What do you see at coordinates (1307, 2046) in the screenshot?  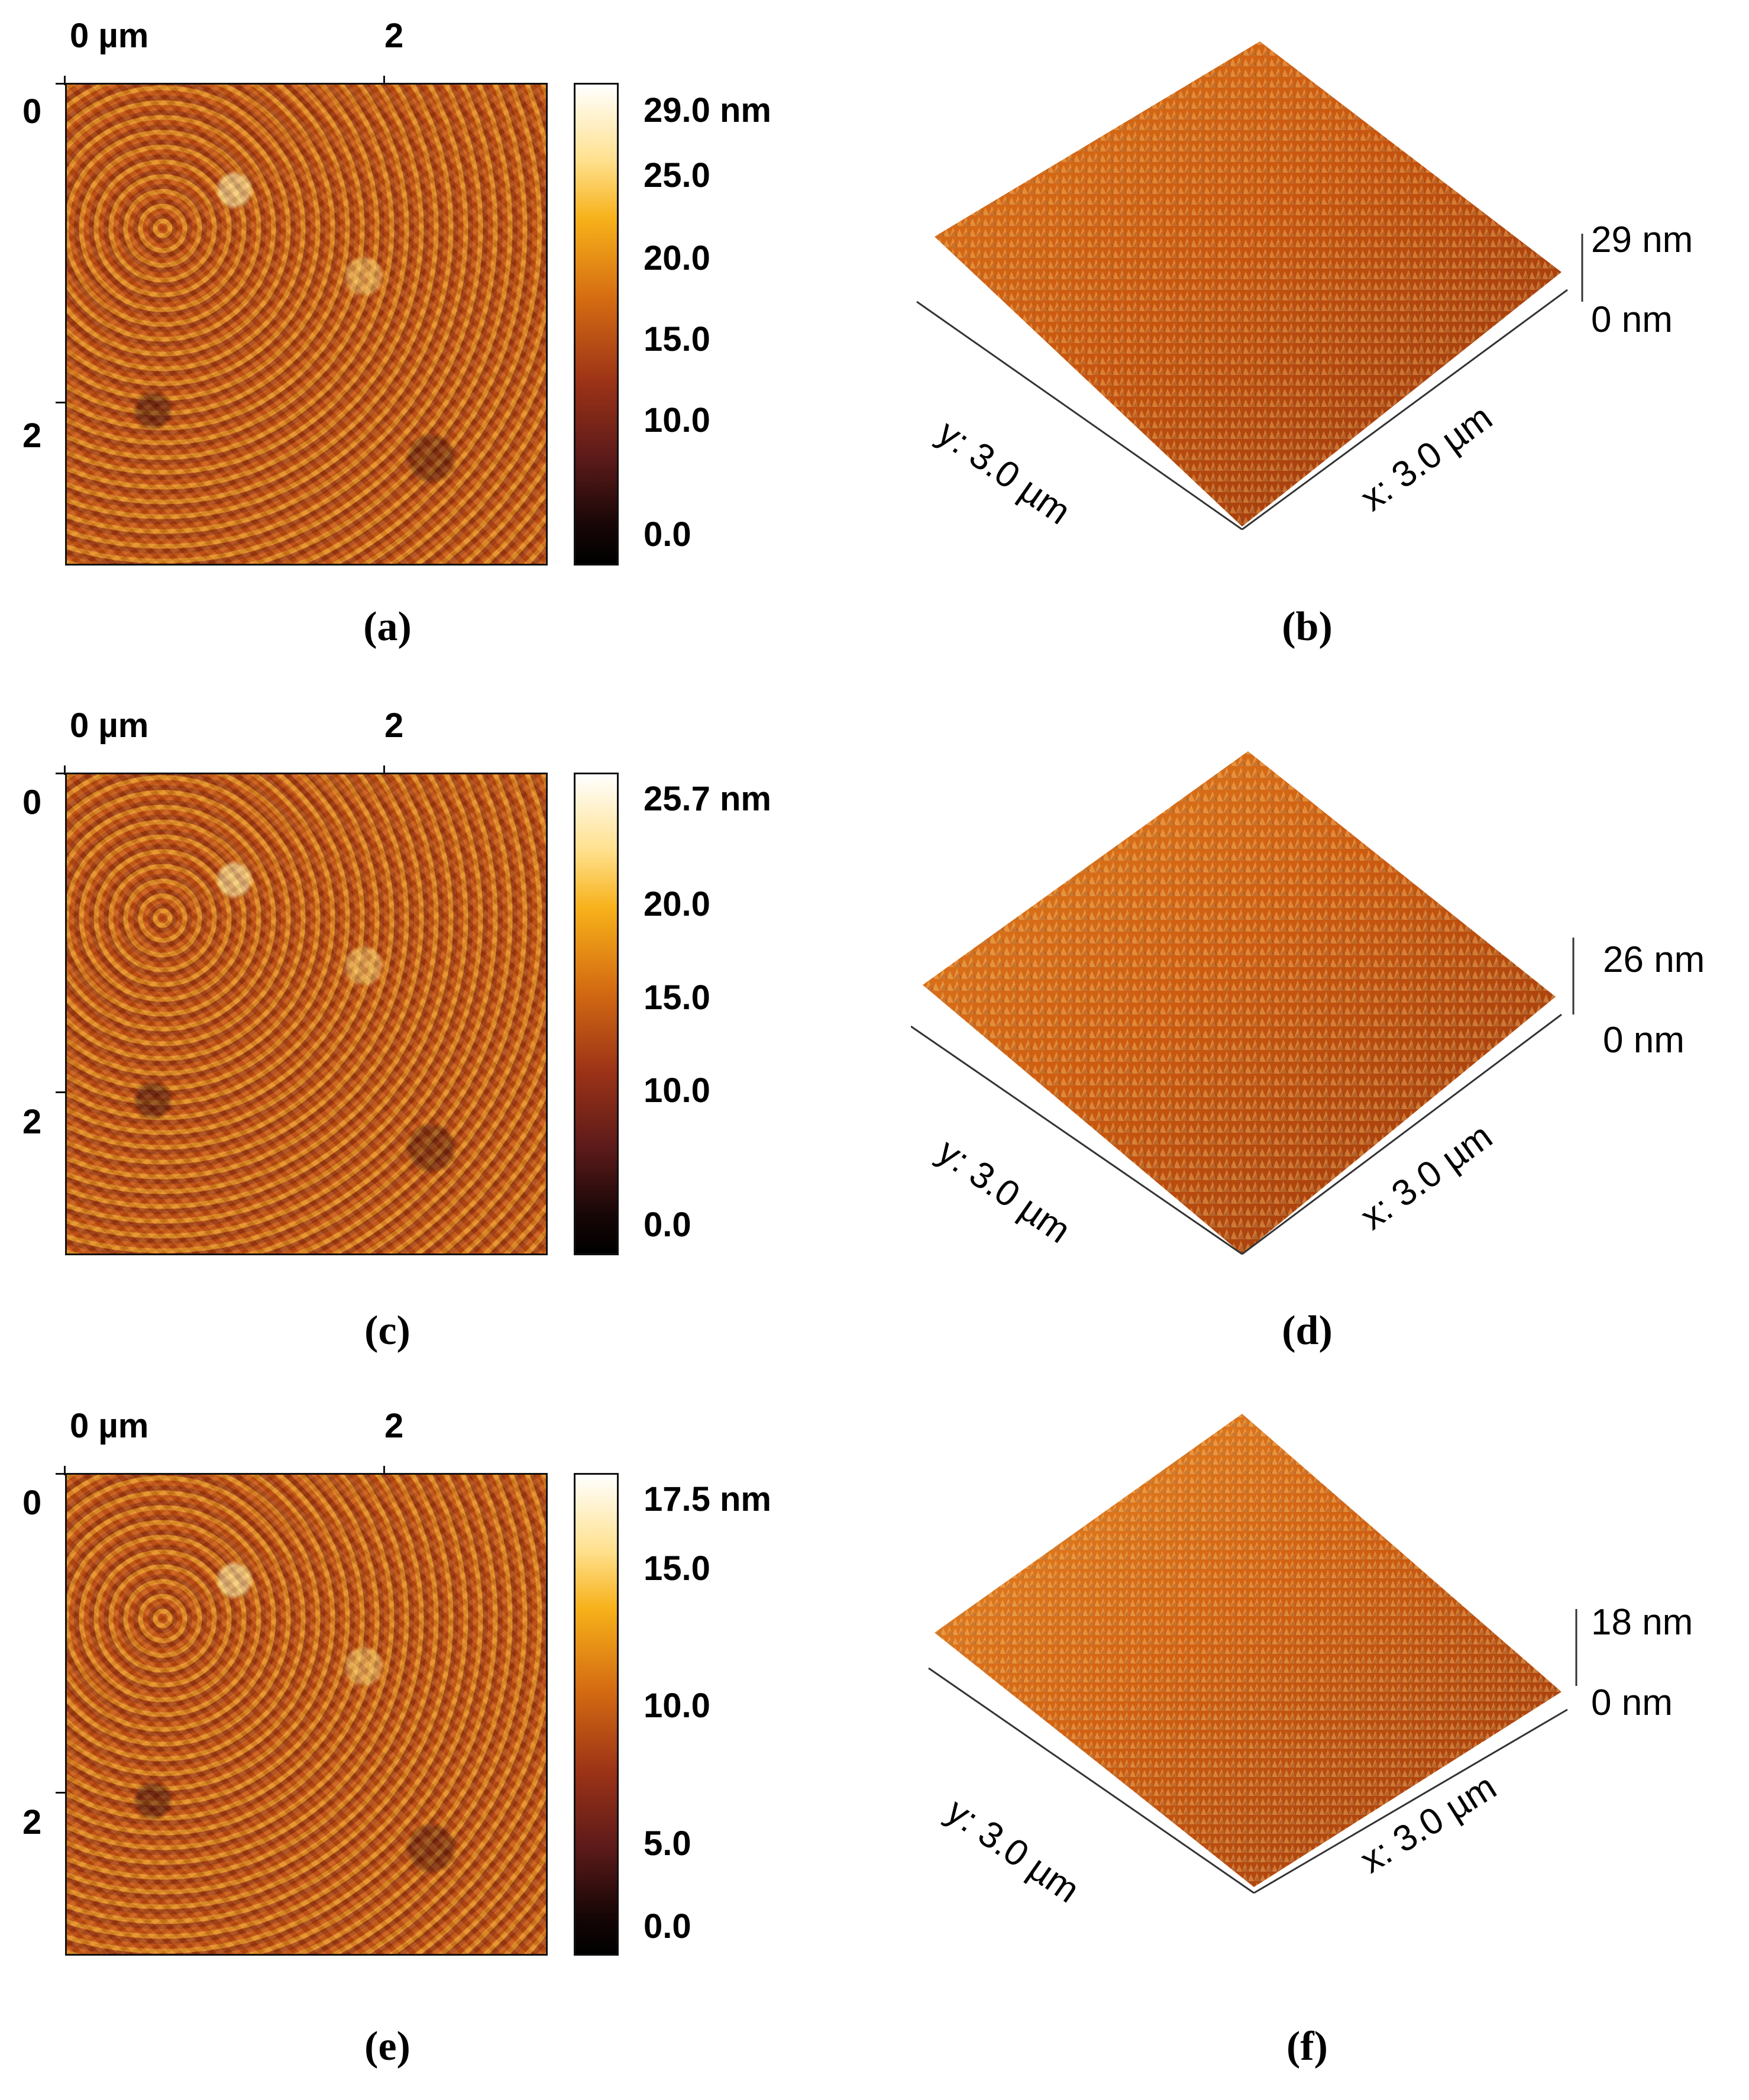 I see `panel-caption: (f)` at bounding box center [1307, 2046].